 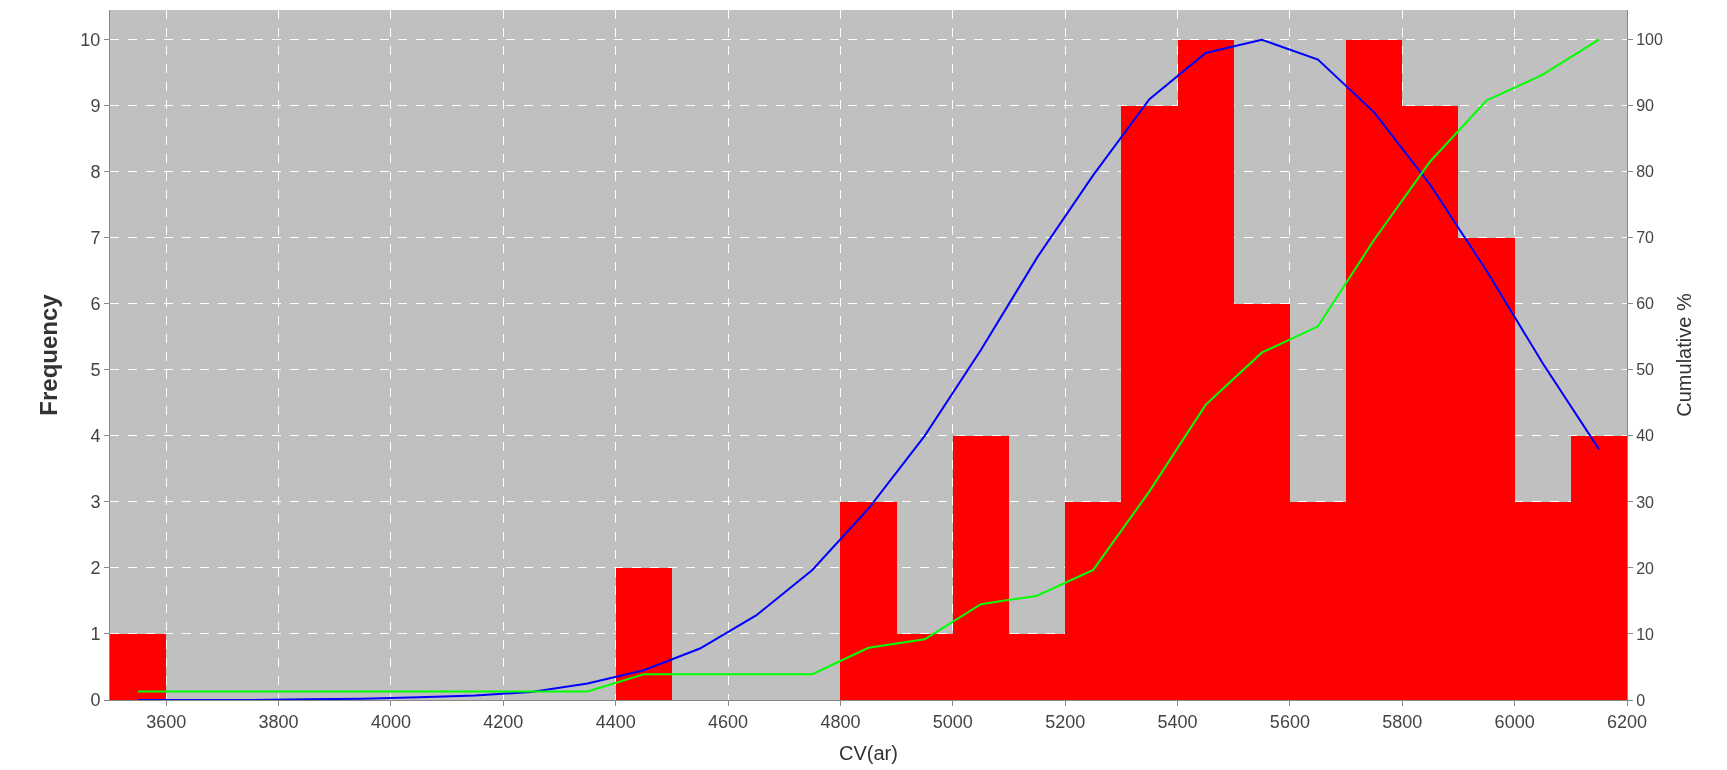 What do you see at coordinates (1645, 436) in the screenshot?
I see `y2-tick-label: 40` at bounding box center [1645, 436].